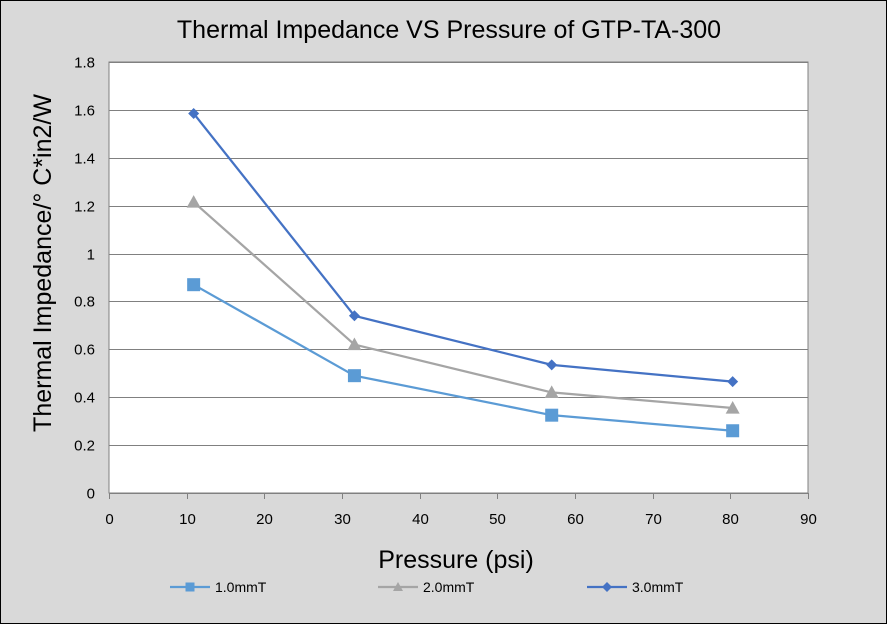 Image resolution: width=887 pixels, height=624 pixels. Describe the element at coordinates (43, 263) in the screenshot. I see `y-axis-title: Thermal Impedance/° C*in2/W` at that location.